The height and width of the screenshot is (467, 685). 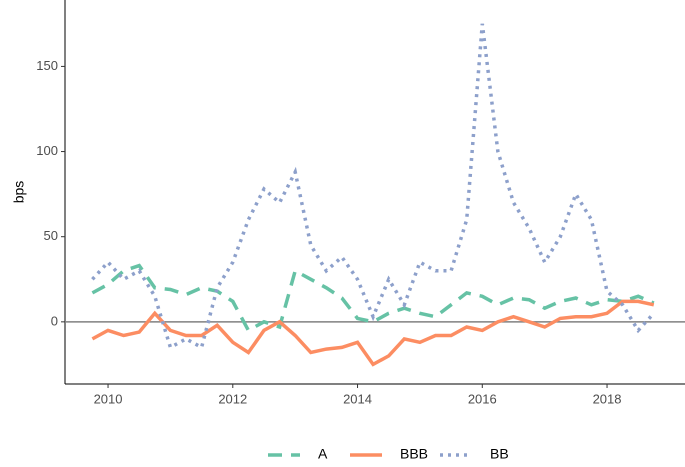 I want to click on x-tick-label: 2018, so click(x=607, y=398).